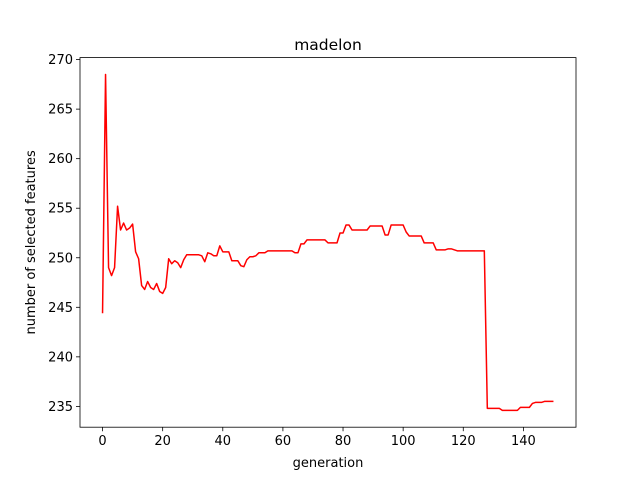  I want to click on x-tick-label: 140, so click(523, 441).